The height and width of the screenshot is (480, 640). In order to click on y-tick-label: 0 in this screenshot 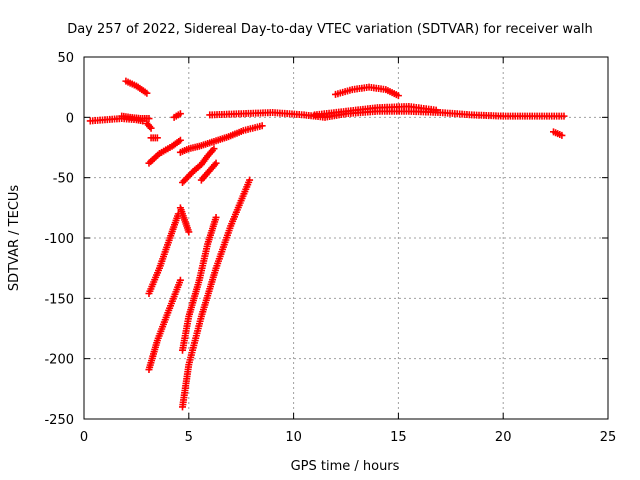, I will do `click(70, 118)`.